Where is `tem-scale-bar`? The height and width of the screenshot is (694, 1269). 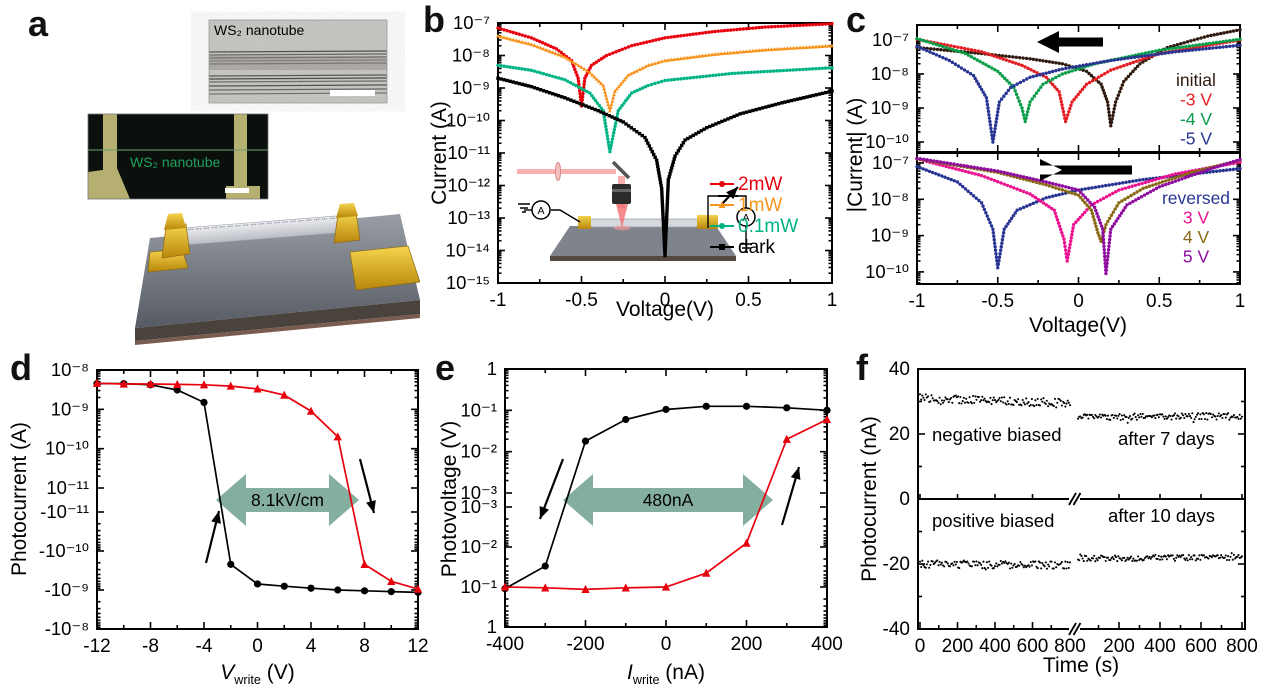 tem-scale-bar is located at coordinates (352, 93).